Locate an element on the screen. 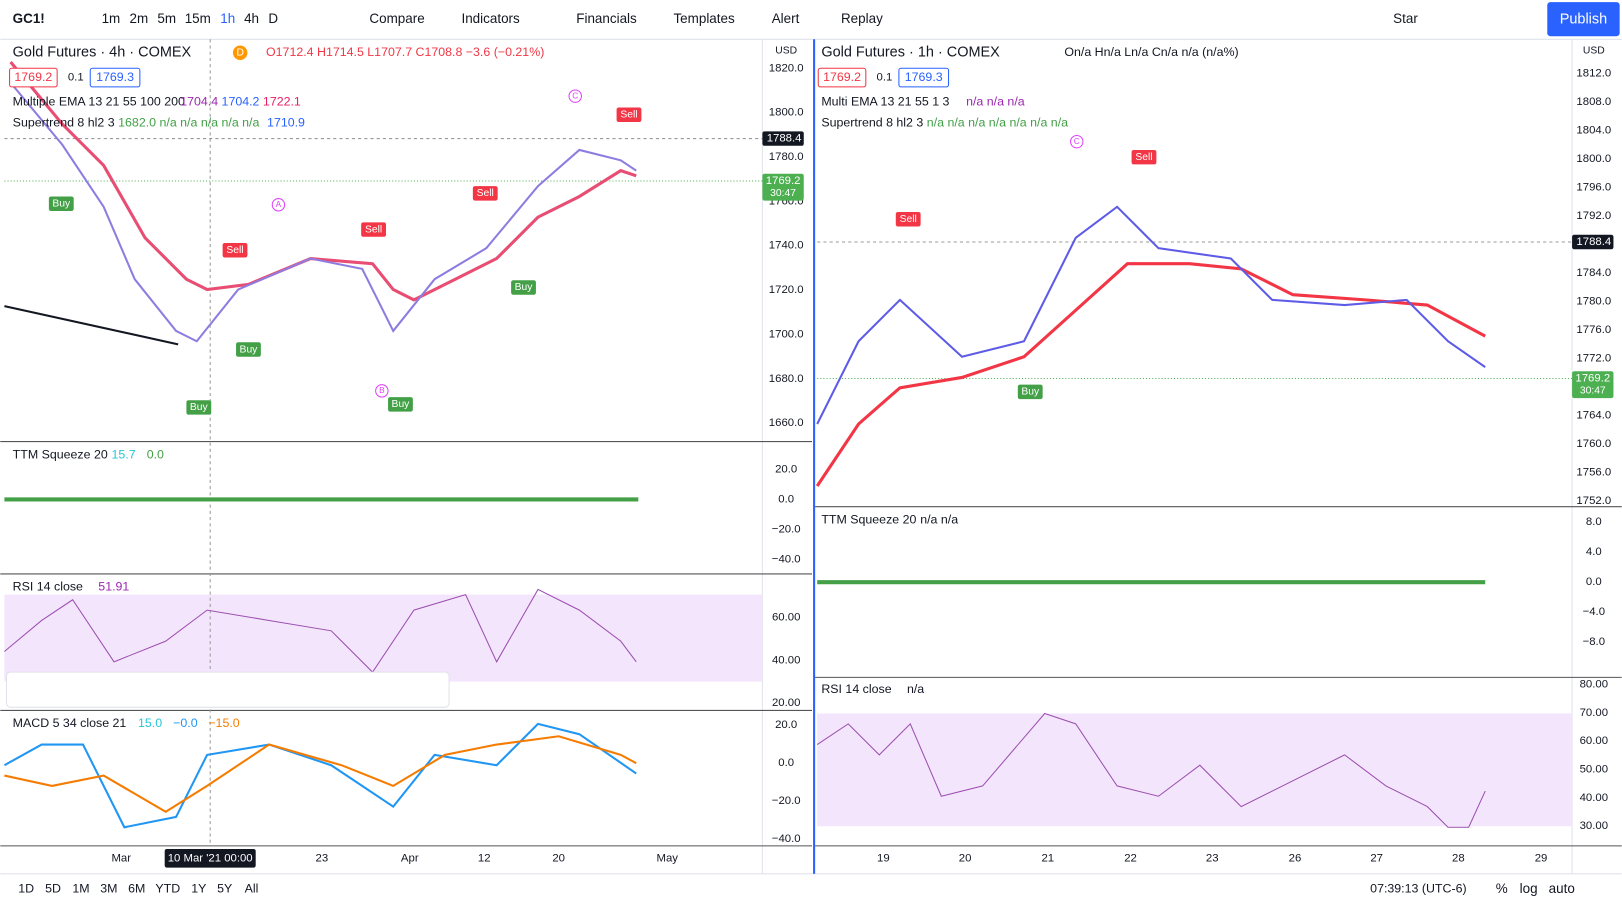  indicator-value: −0.0 is located at coordinates (185, 723).